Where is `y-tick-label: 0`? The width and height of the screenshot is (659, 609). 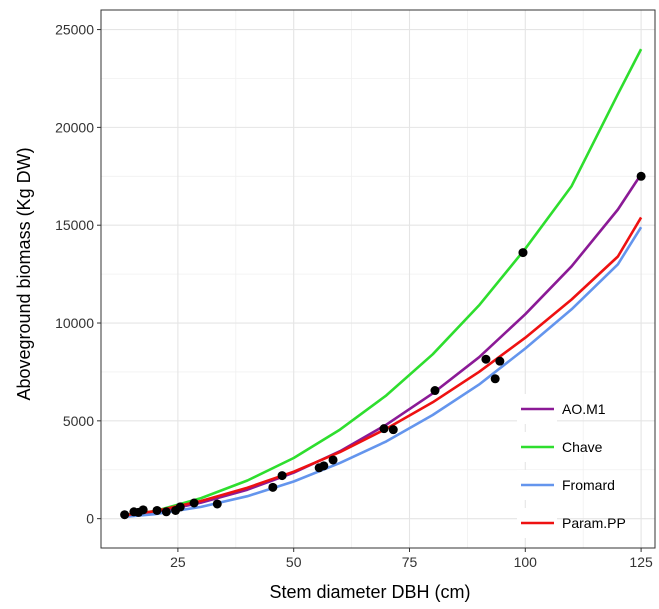 y-tick-label: 0 is located at coordinates (90, 519).